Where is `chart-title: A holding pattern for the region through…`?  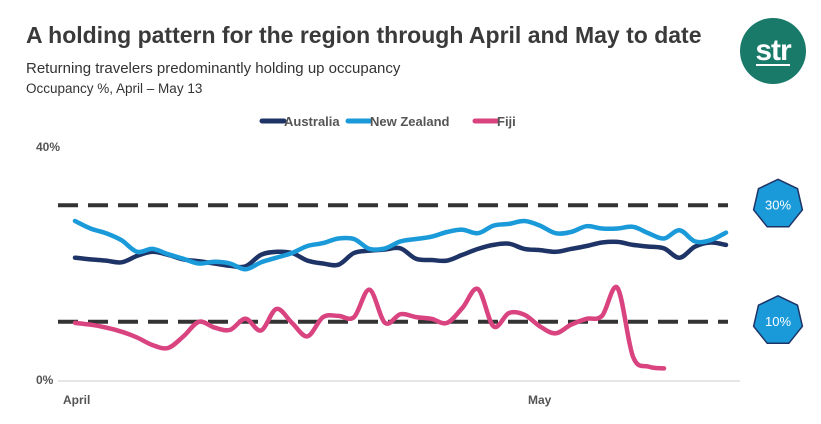 chart-title: A holding pattern for the region through… is located at coordinates (364, 35).